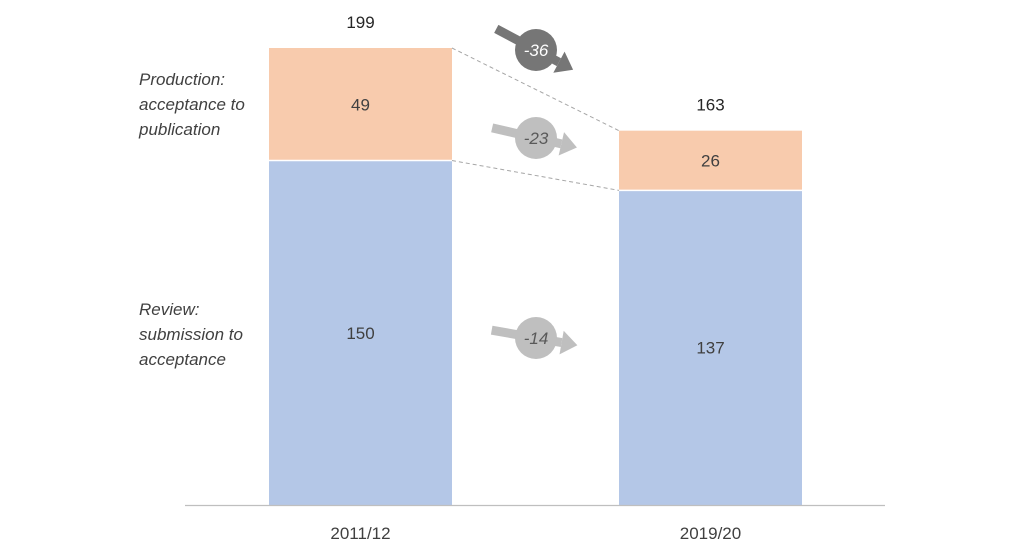  I want to click on data-label-production-1: 26, so click(710, 161).